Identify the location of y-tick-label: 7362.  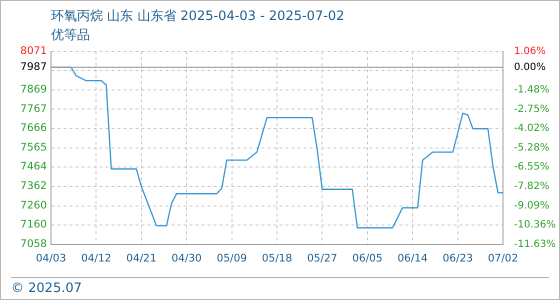
(33, 186).